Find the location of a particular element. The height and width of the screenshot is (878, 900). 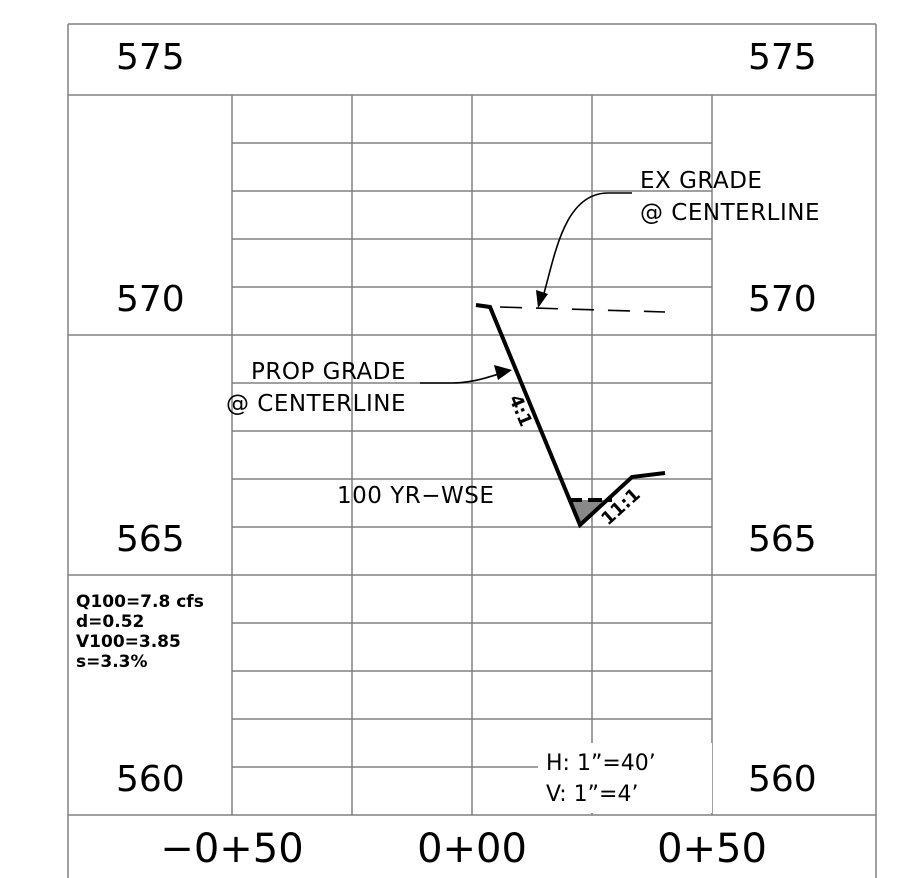

hydraulic-data: Q100=7.8 cfs d=0.52 V100=3.85 s=3.3% is located at coordinates (140, 632).